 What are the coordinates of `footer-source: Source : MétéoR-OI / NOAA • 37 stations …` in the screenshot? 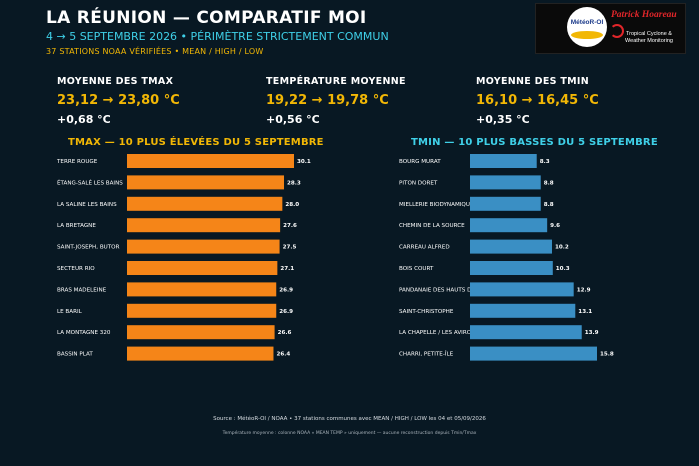 It's located at (349, 419).